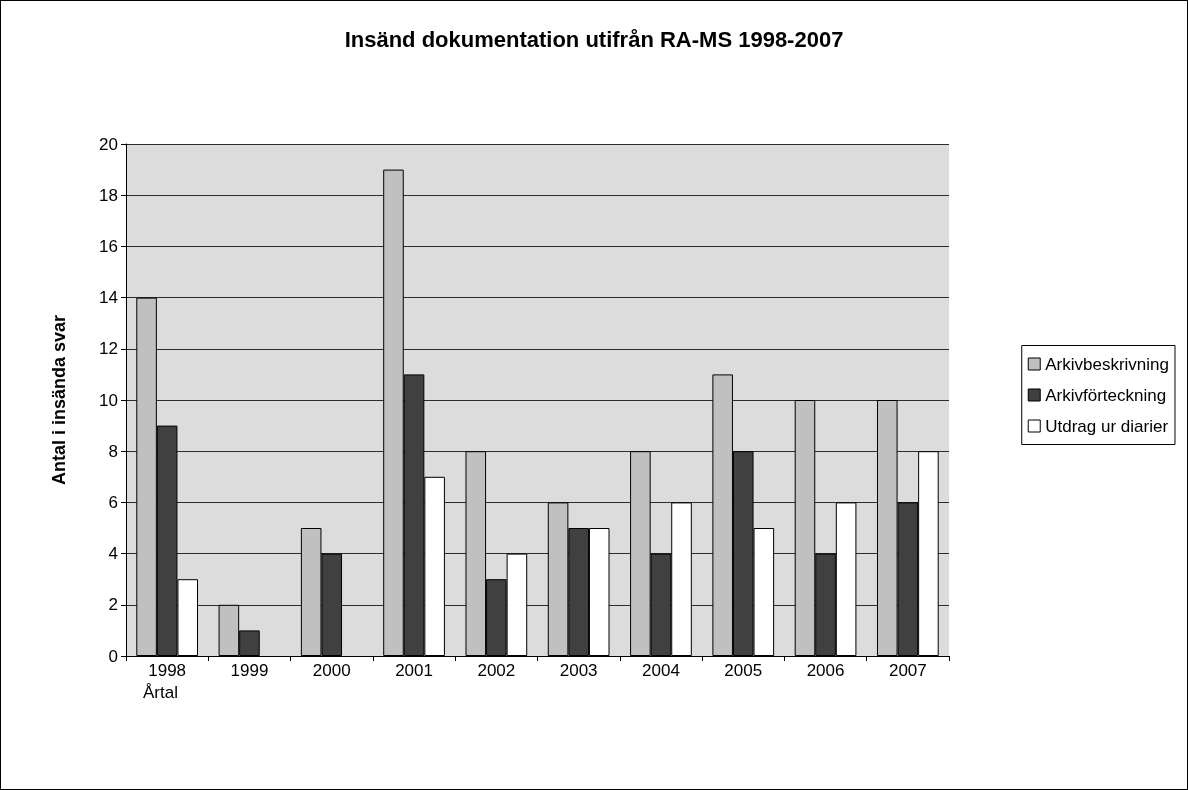 This screenshot has width=1188, height=790. What do you see at coordinates (113, 554) in the screenshot?
I see `y-tick-label: 4` at bounding box center [113, 554].